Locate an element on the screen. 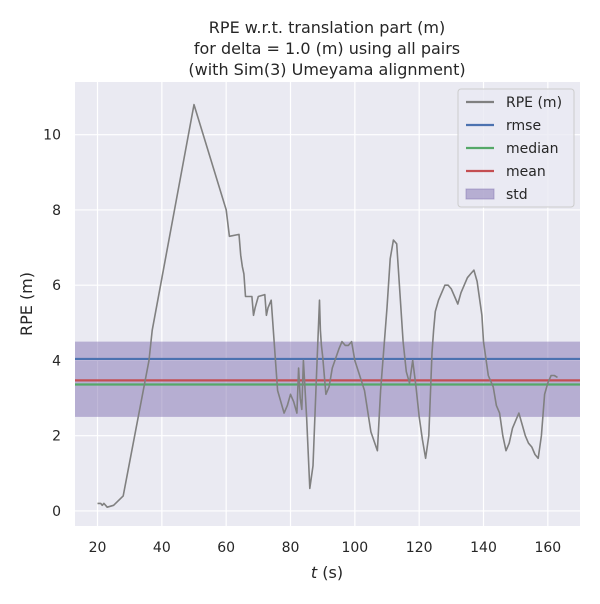 The image size is (600, 604). stat-lines-layer is located at coordinates (327, 371).